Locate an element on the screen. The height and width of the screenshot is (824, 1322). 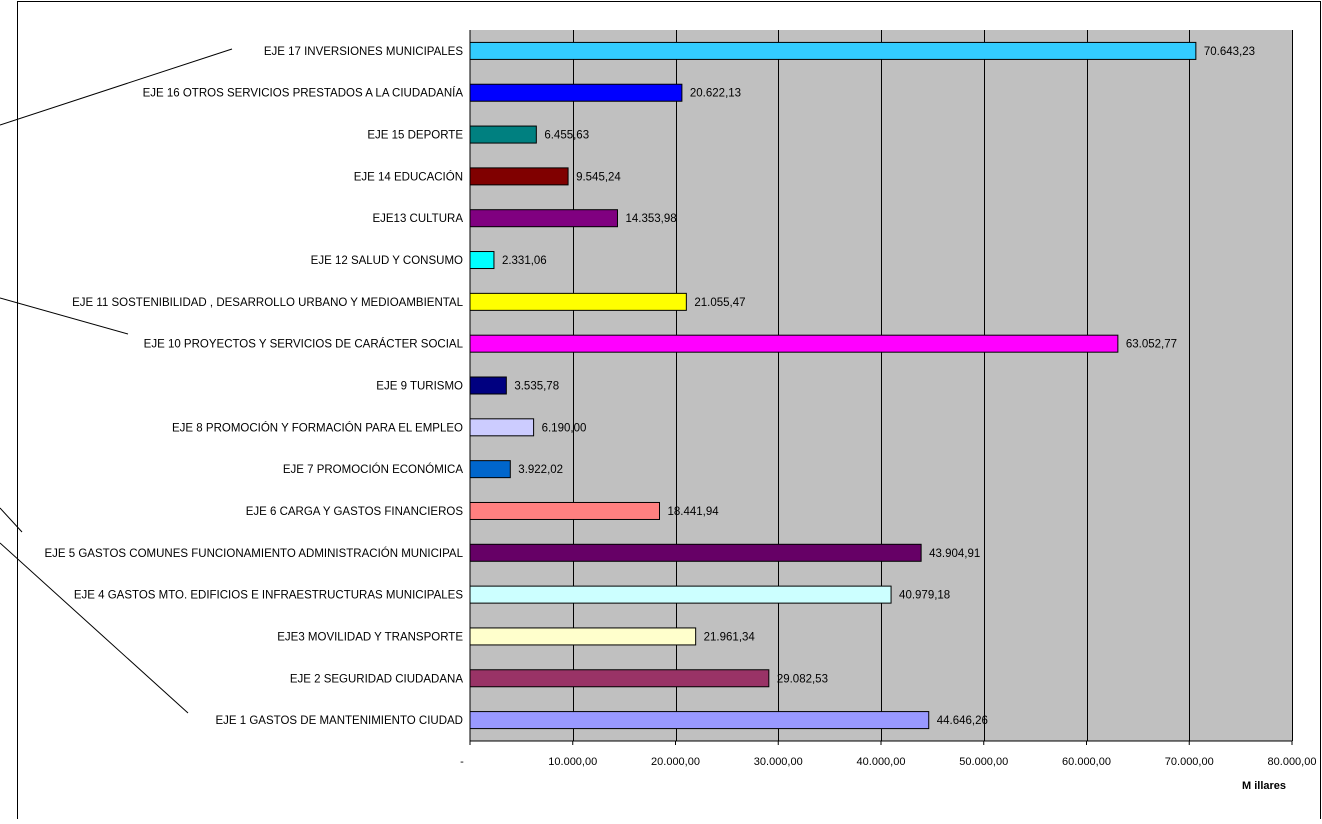
category-label: EJE 6 CARGA Y GASTOS FINANCIEROS is located at coordinates (355, 512).